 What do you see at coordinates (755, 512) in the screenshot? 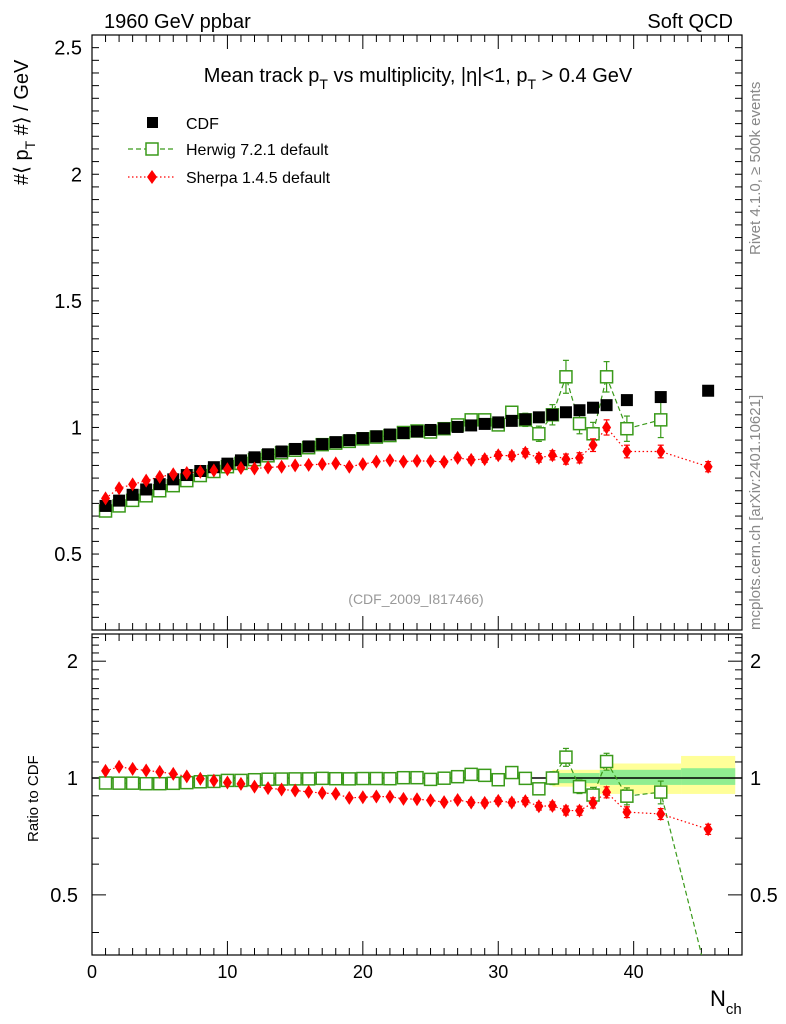
I see `mcplots-note: mcplots.cern.ch [arXiv:2401.10621]` at bounding box center [755, 512].